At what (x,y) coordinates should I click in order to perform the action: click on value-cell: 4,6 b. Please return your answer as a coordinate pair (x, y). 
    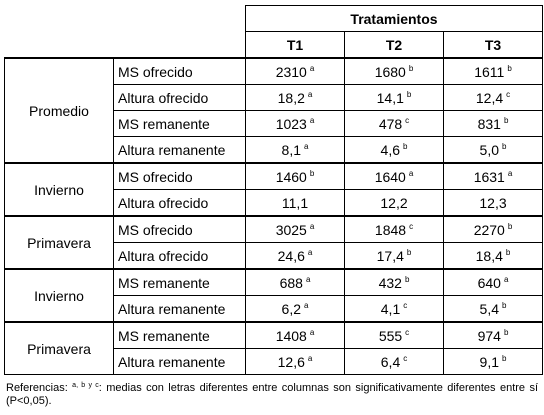
    Looking at the image, I should click on (394, 150).